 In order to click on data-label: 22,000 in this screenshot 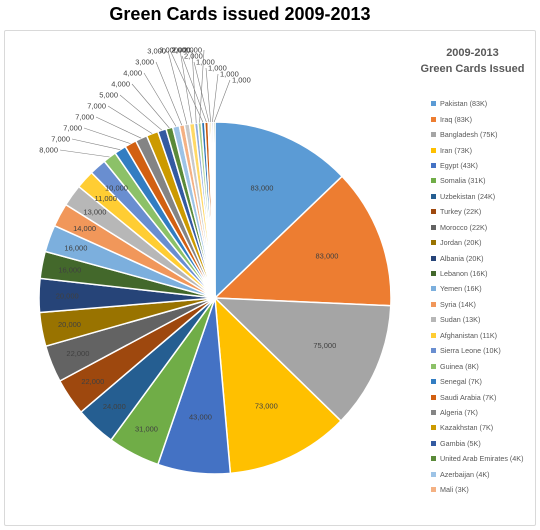, I will do `click(77, 353)`.